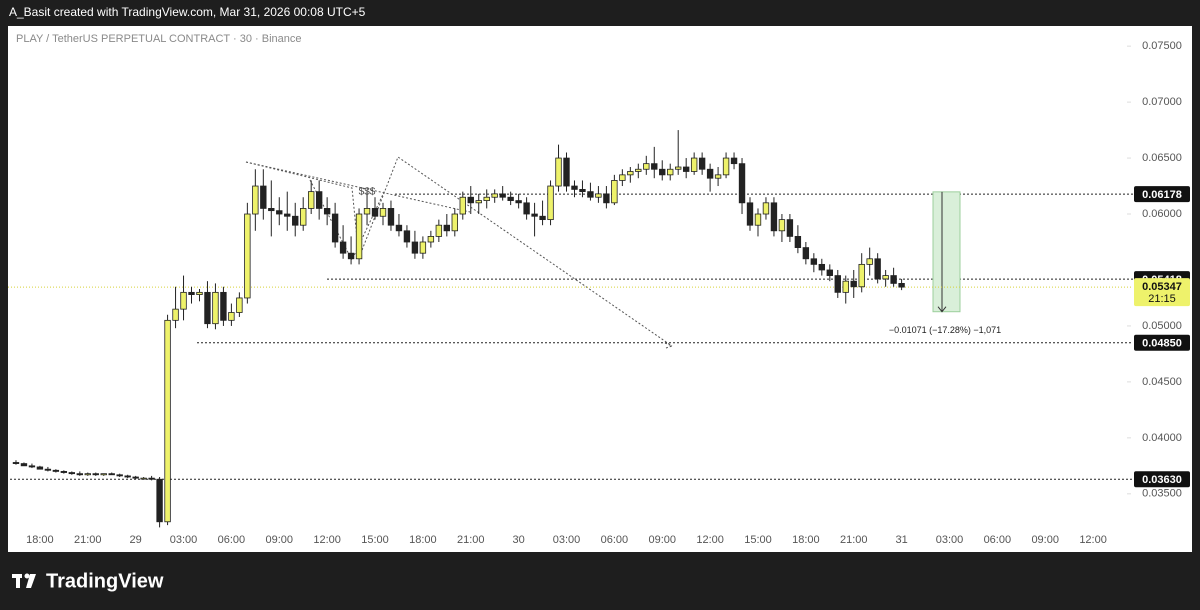 This screenshot has height=610, width=1200. I want to click on level-label: 0.03630, so click(1162, 480).